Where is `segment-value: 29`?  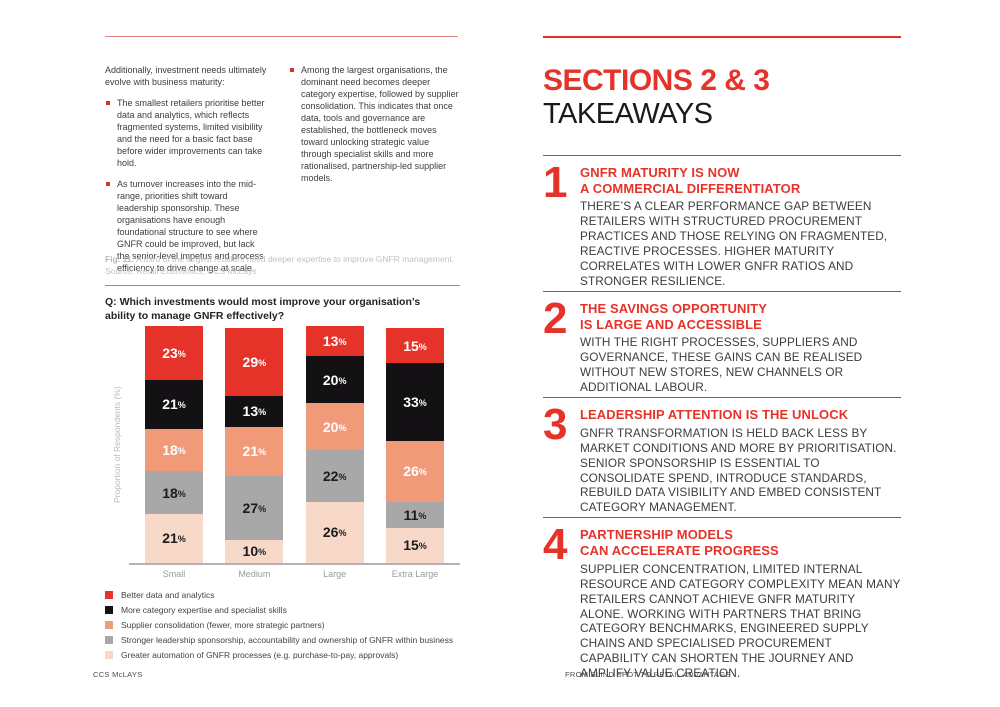 segment-value: 29 is located at coordinates (250, 362).